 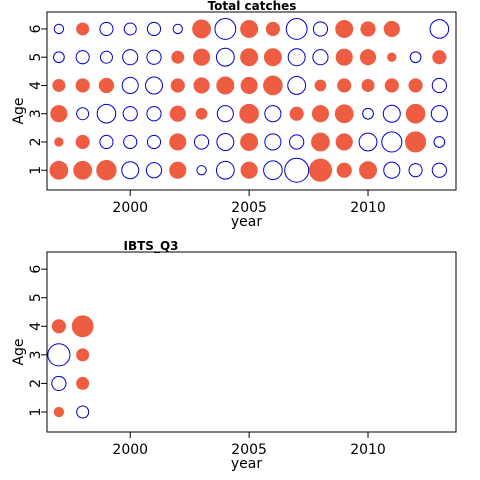 What do you see at coordinates (36, 354) in the screenshot?
I see `y-tick-label: 3` at bounding box center [36, 354].